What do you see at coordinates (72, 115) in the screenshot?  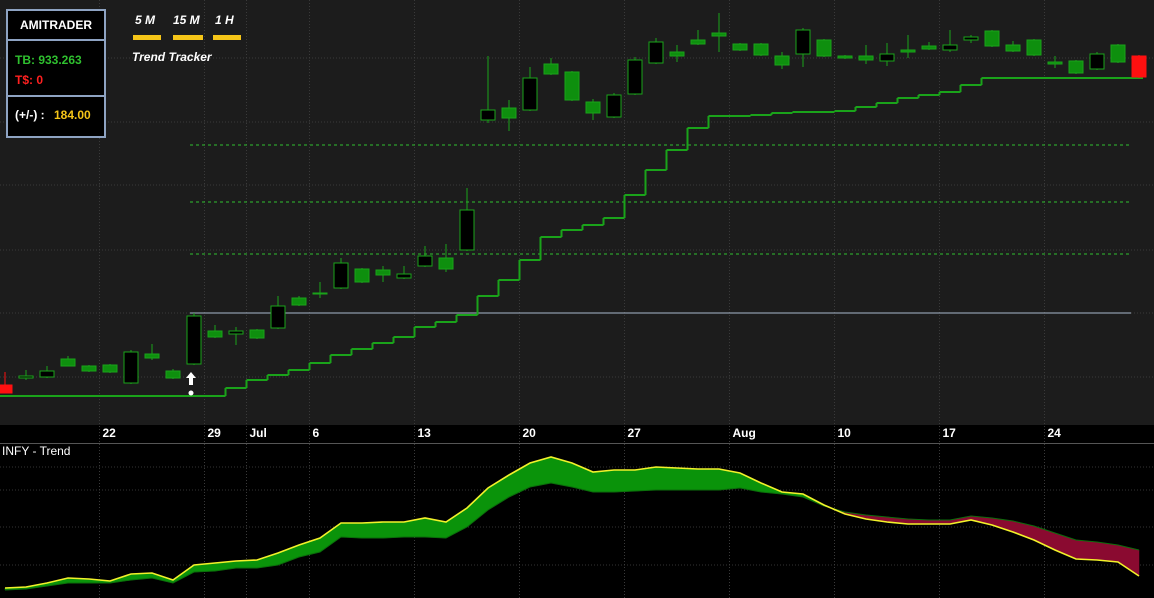 I see `pl-value: 184.00` at bounding box center [72, 115].